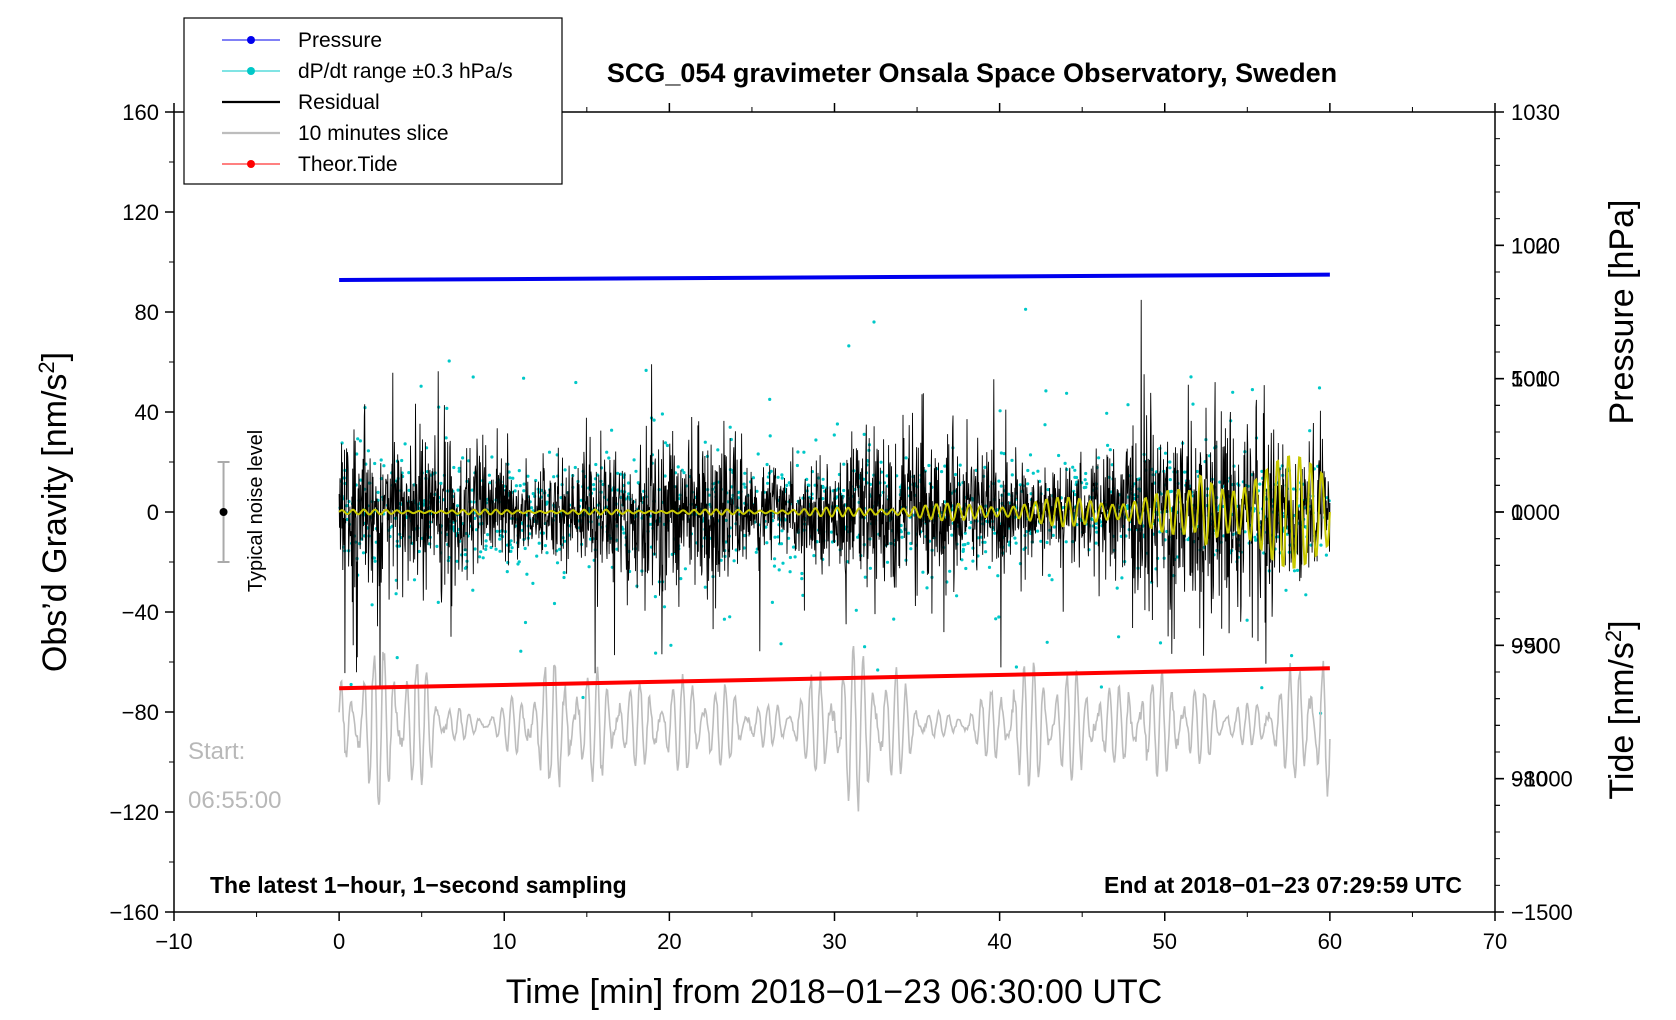  Describe the element at coordinates (834, 941) in the screenshot. I see `x-tick-label: 30` at that location.